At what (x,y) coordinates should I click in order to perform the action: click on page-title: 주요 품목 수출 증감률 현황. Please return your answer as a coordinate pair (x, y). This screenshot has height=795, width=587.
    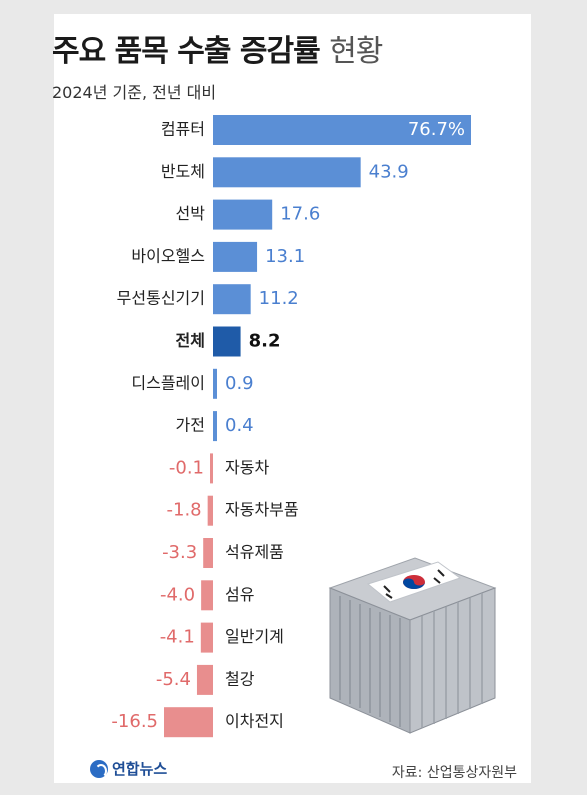
    Looking at the image, I should click on (217, 48).